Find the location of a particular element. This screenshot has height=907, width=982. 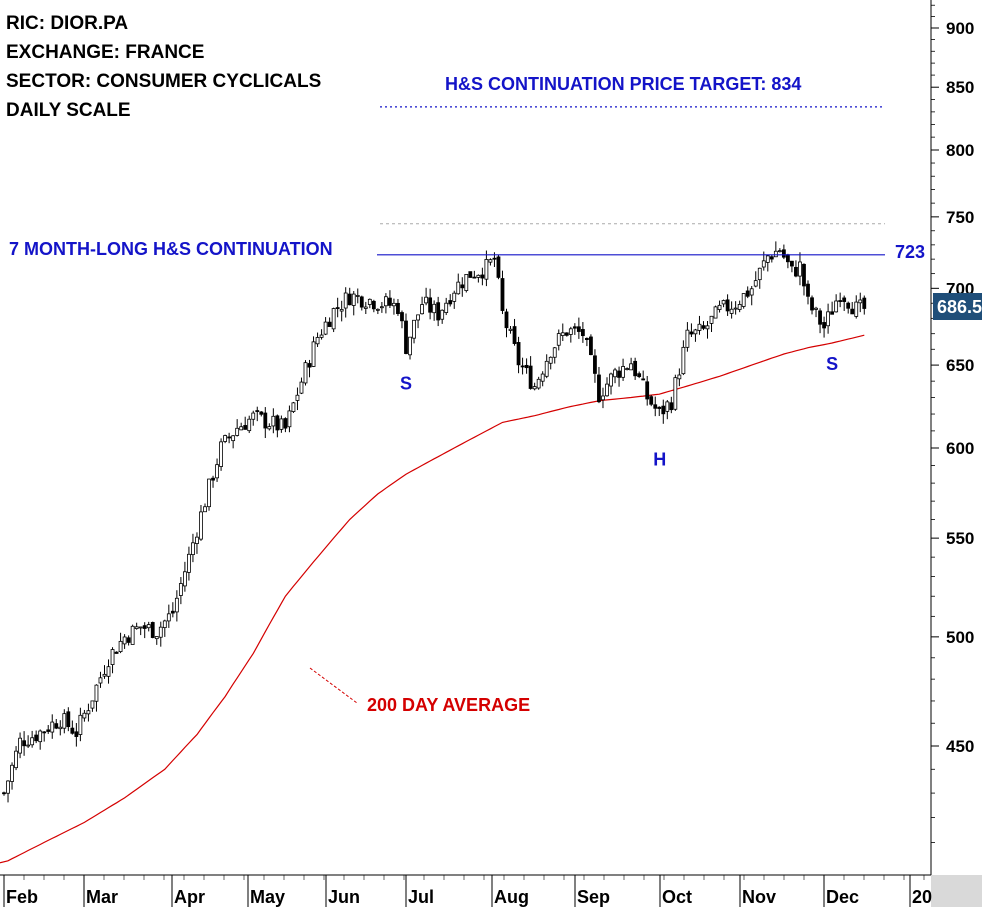

x-tick-label: Apr is located at coordinates (189, 897).